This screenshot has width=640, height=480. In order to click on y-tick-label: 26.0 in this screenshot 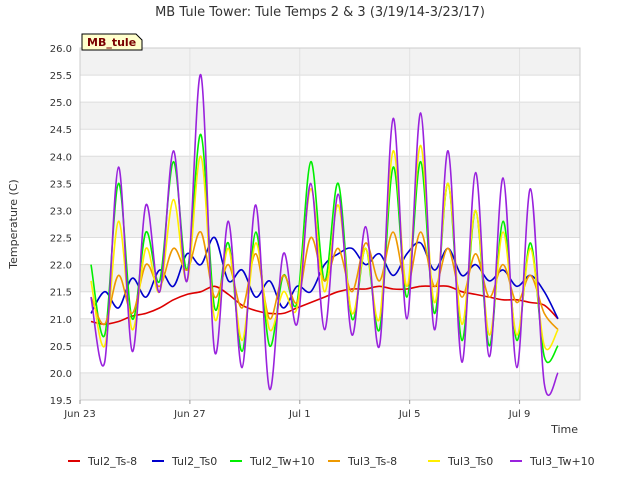, I will do `click(61, 49)`.